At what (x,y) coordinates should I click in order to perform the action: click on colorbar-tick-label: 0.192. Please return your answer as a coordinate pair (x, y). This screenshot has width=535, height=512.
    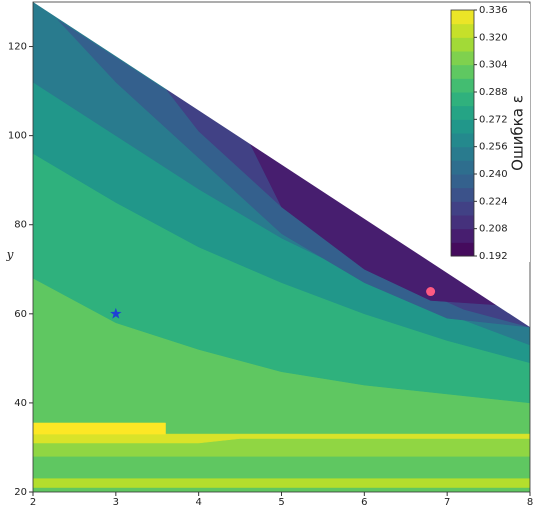
    Looking at the image, I should click on (493, 256).